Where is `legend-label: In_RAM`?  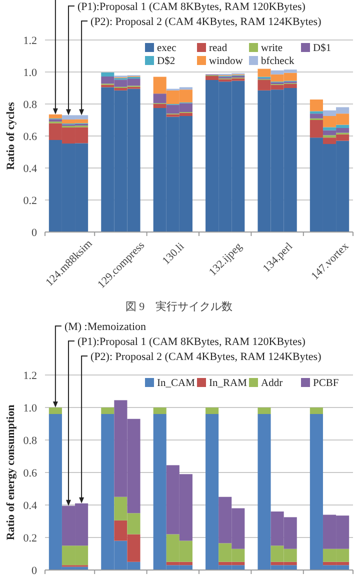
legend-label: In_RAM is located at coordinates (228, 383).